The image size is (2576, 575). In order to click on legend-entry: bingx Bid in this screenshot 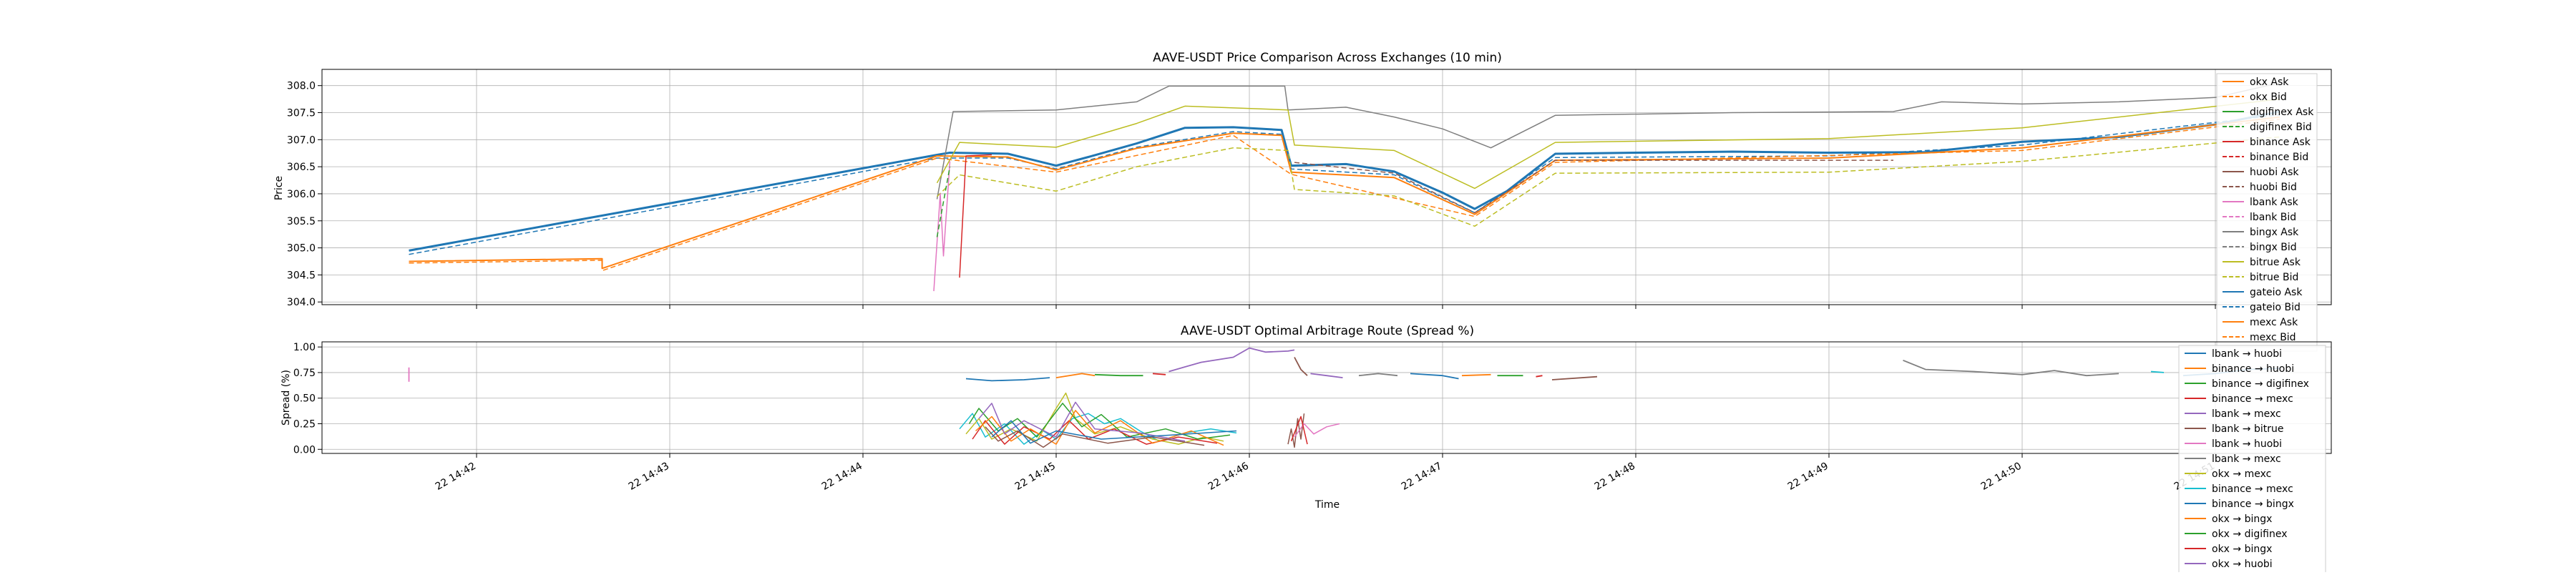, I will do `click(2273, 247)`.